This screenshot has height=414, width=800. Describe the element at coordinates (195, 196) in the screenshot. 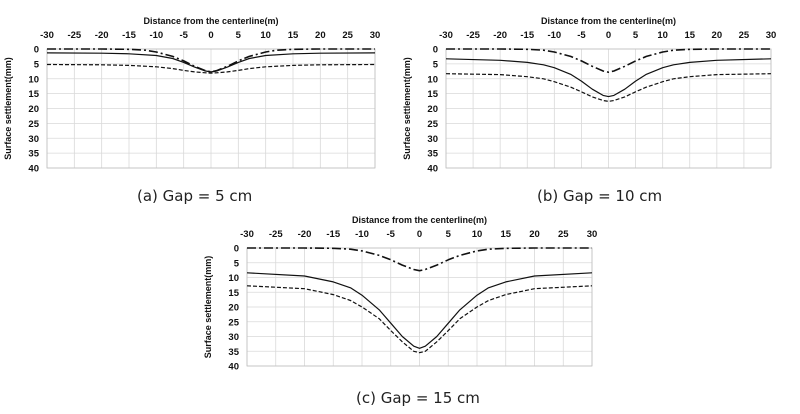

I see `caption-a: (a) Gap = 5 cm` at that location.